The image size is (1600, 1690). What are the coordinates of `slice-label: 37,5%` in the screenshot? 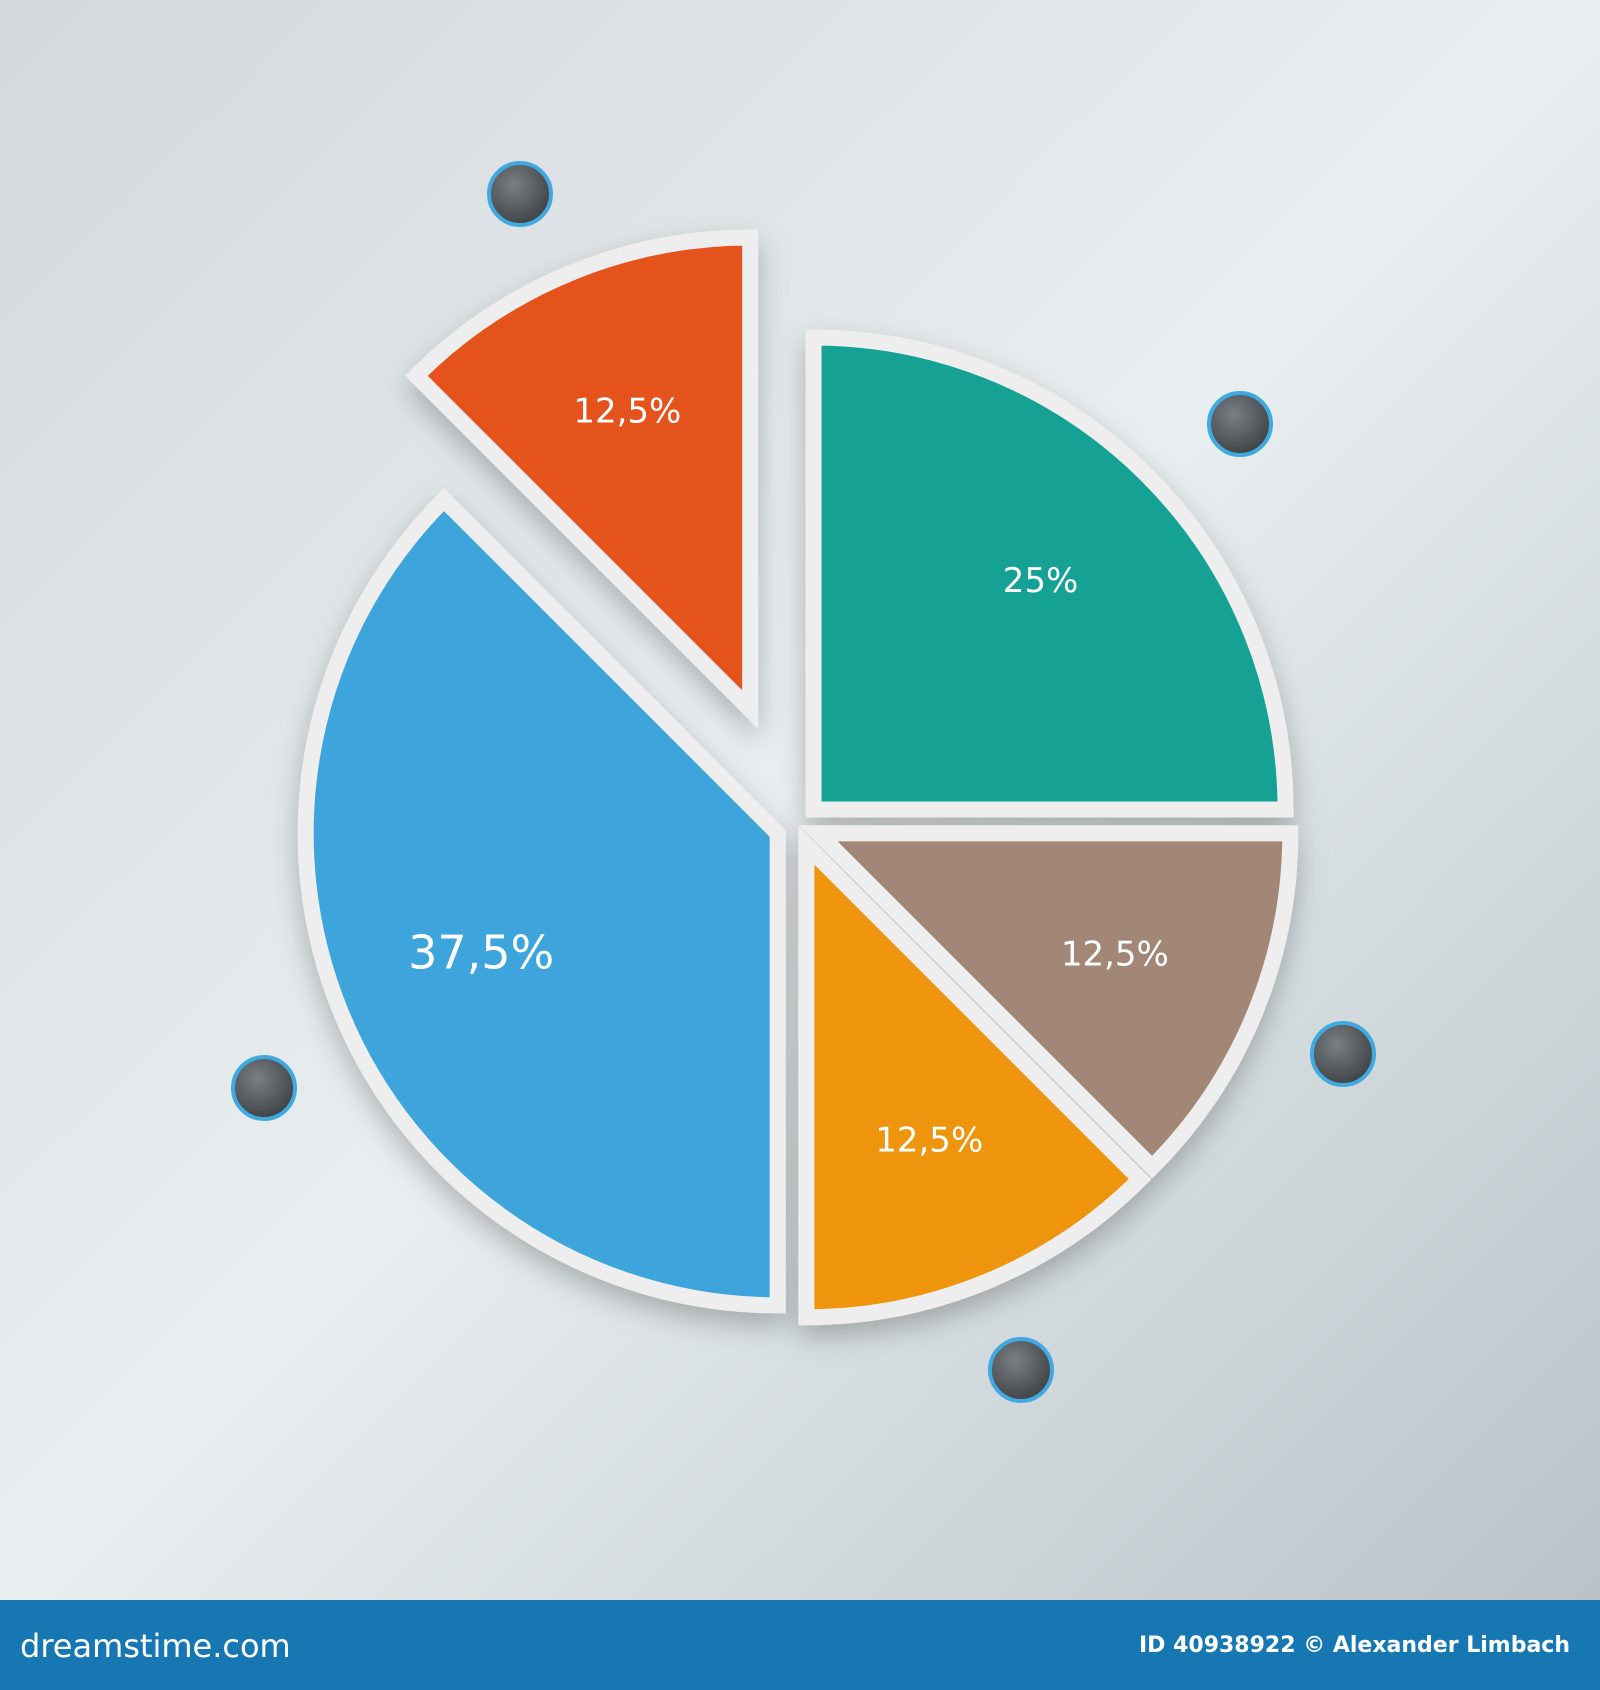 It's located at (481, 953).